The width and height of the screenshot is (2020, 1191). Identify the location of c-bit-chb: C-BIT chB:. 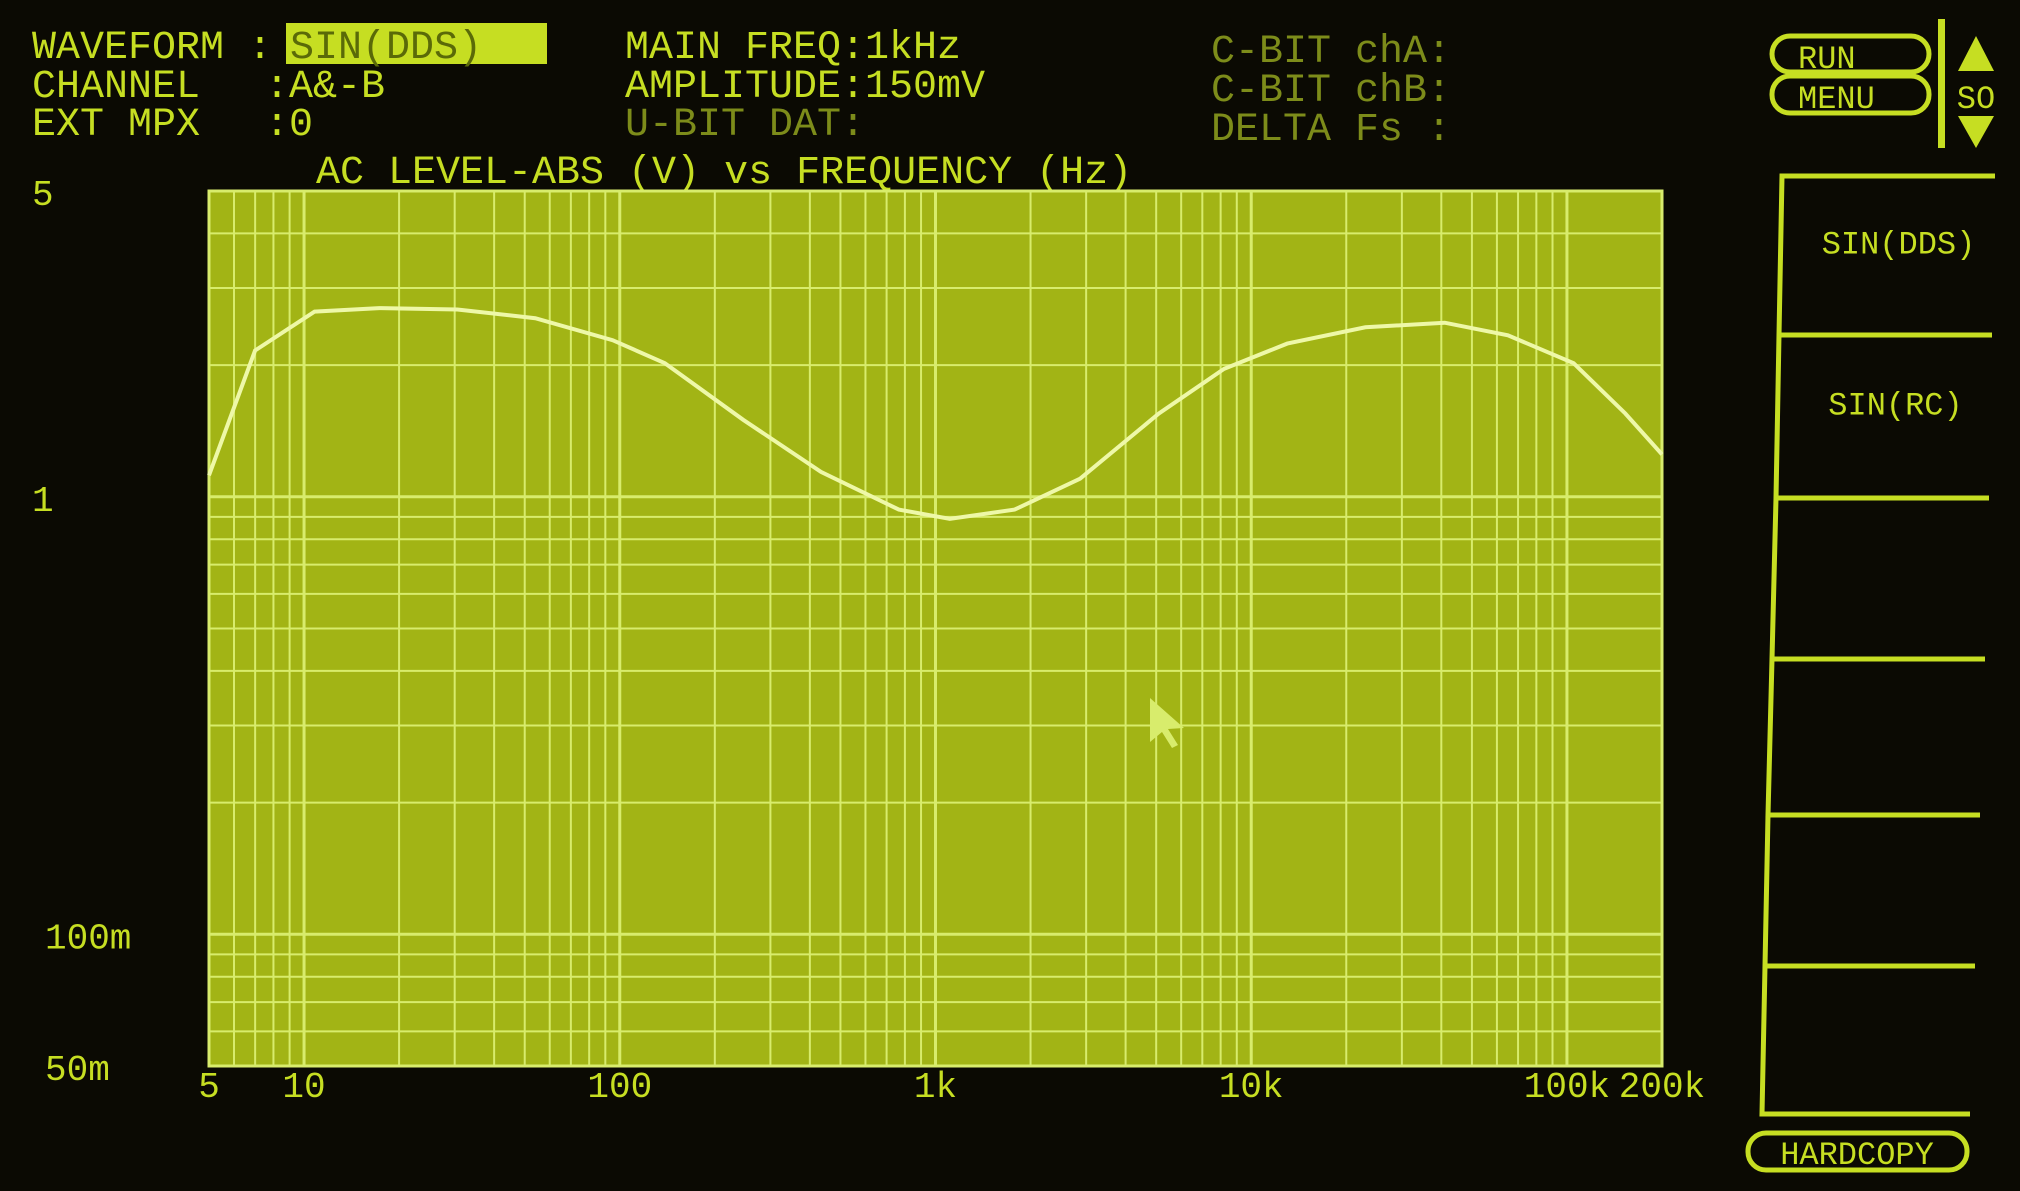
(1331, 91).